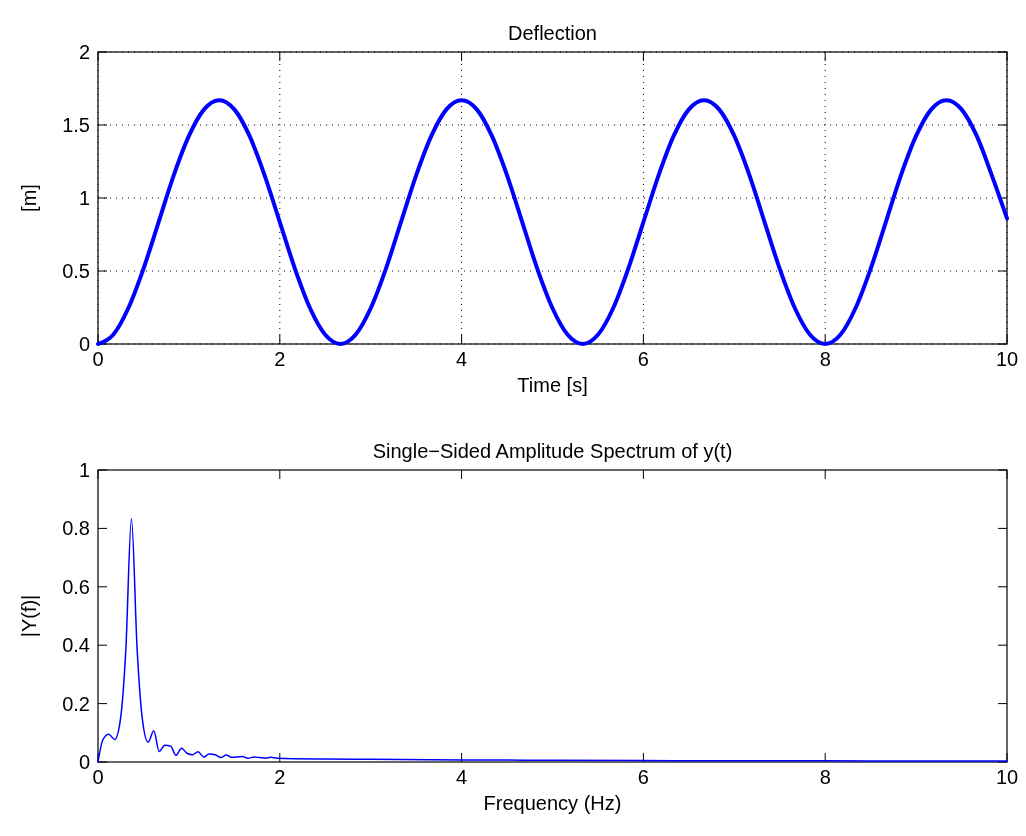 Image resolution: width=1026 pixels, height=836 pixels. What do you see at coordinates (76, 645) in the screenshot?
I see `y-tick-label: 0.4` at bounding box center [76, 645].